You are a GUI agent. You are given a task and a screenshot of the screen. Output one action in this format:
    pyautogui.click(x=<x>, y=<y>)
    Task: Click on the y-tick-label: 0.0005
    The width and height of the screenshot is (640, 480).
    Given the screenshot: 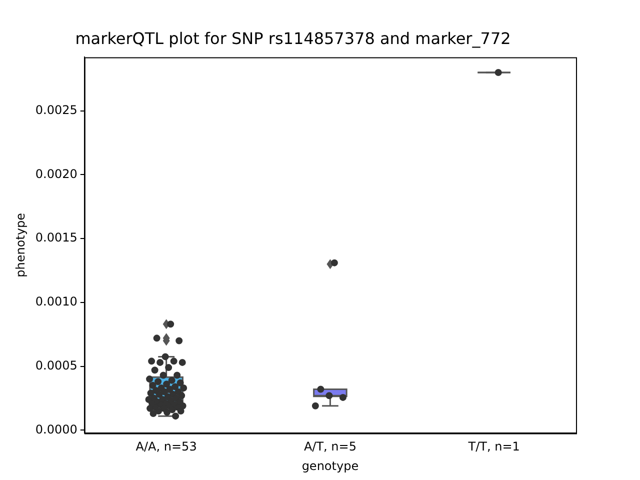 What is the action you would take?
    pyautogui.click(x=56, y=365)
    